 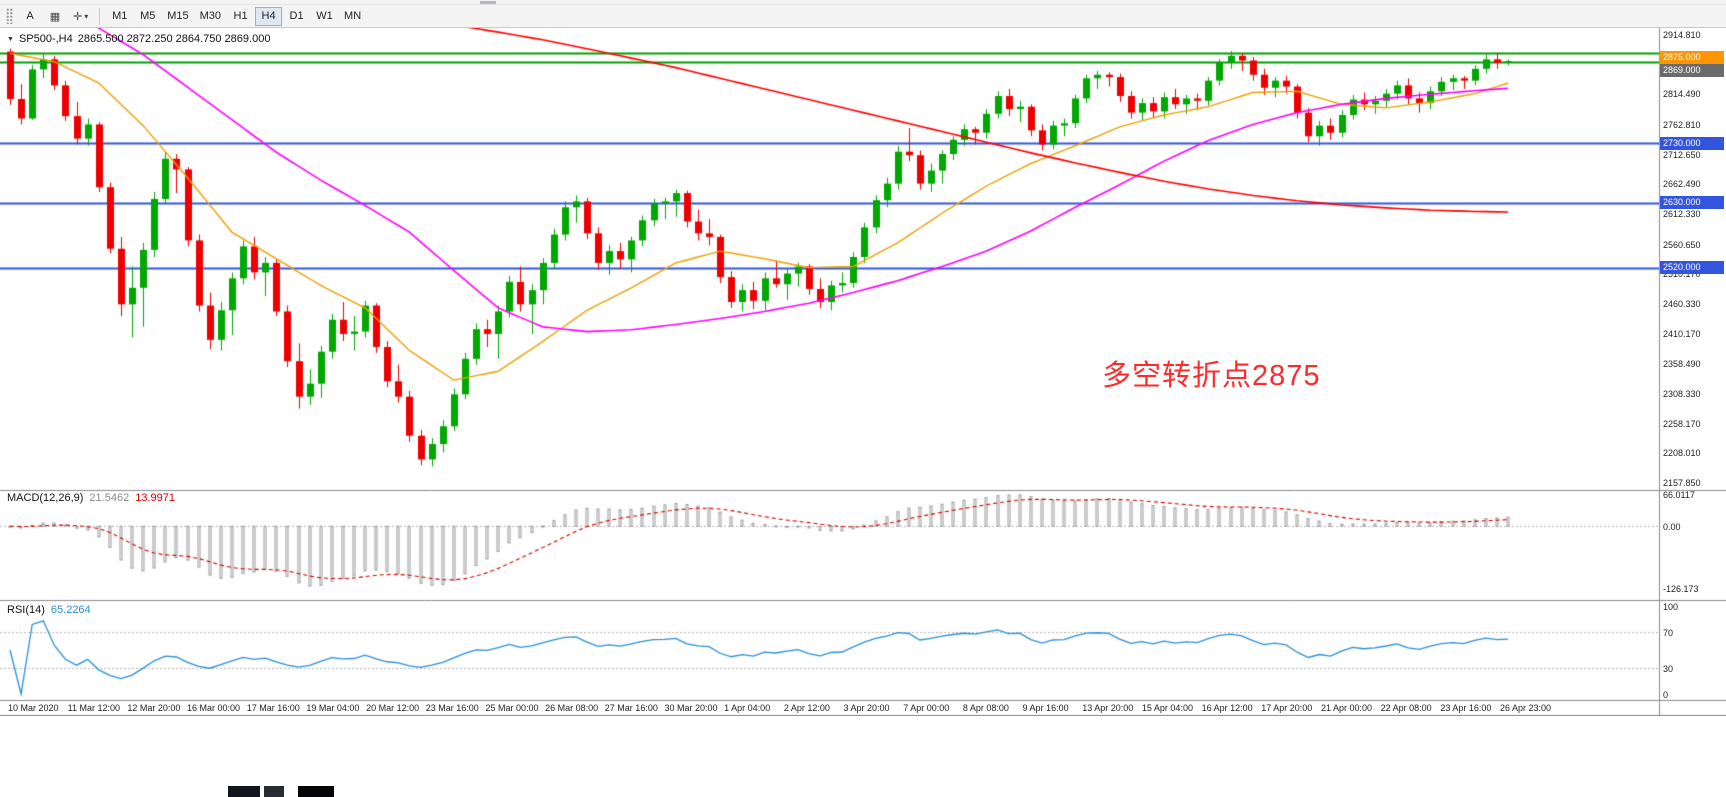 I want to click on price-tick: 2612.330, so click(x=1682, y=214).